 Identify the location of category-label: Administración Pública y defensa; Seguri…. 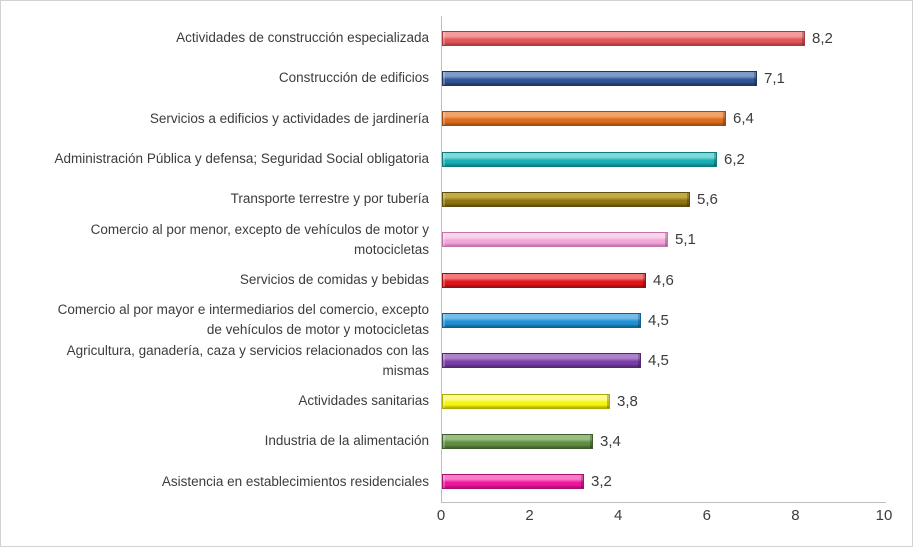
(241, 159).